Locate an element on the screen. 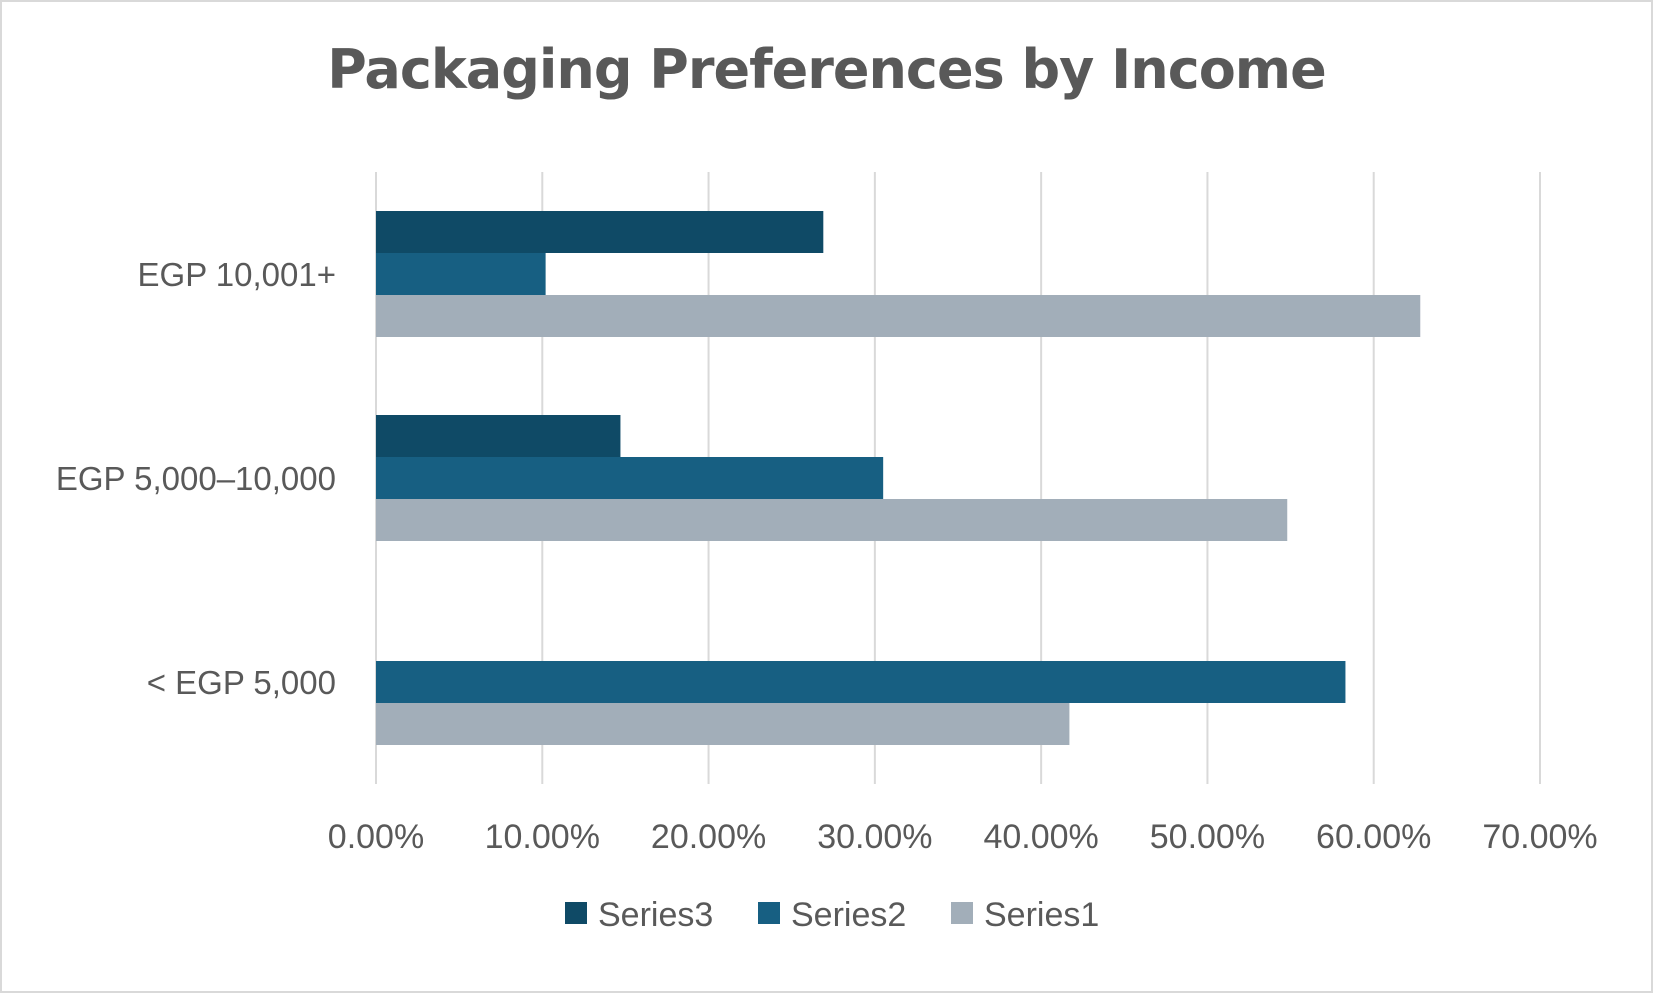 This screenshot has width=1653, height=995. x-tick-label: 70.00% is located at coordinates (1539, 837).